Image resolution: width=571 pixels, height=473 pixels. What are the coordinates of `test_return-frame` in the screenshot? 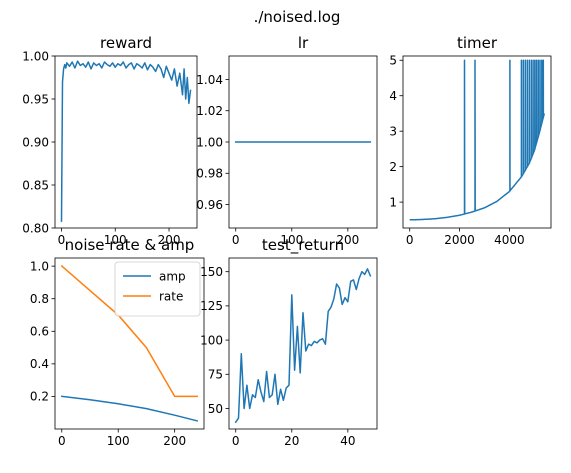 It's located at (303, 343).